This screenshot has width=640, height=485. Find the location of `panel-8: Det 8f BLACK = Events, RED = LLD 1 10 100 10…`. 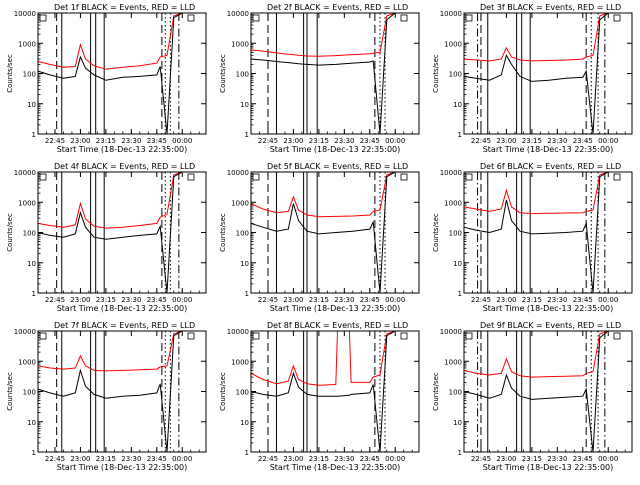

panel-8: Det 8f BLACK = Events, RED = LLD 1 10 100 10… is located at coordinates (319, 396).